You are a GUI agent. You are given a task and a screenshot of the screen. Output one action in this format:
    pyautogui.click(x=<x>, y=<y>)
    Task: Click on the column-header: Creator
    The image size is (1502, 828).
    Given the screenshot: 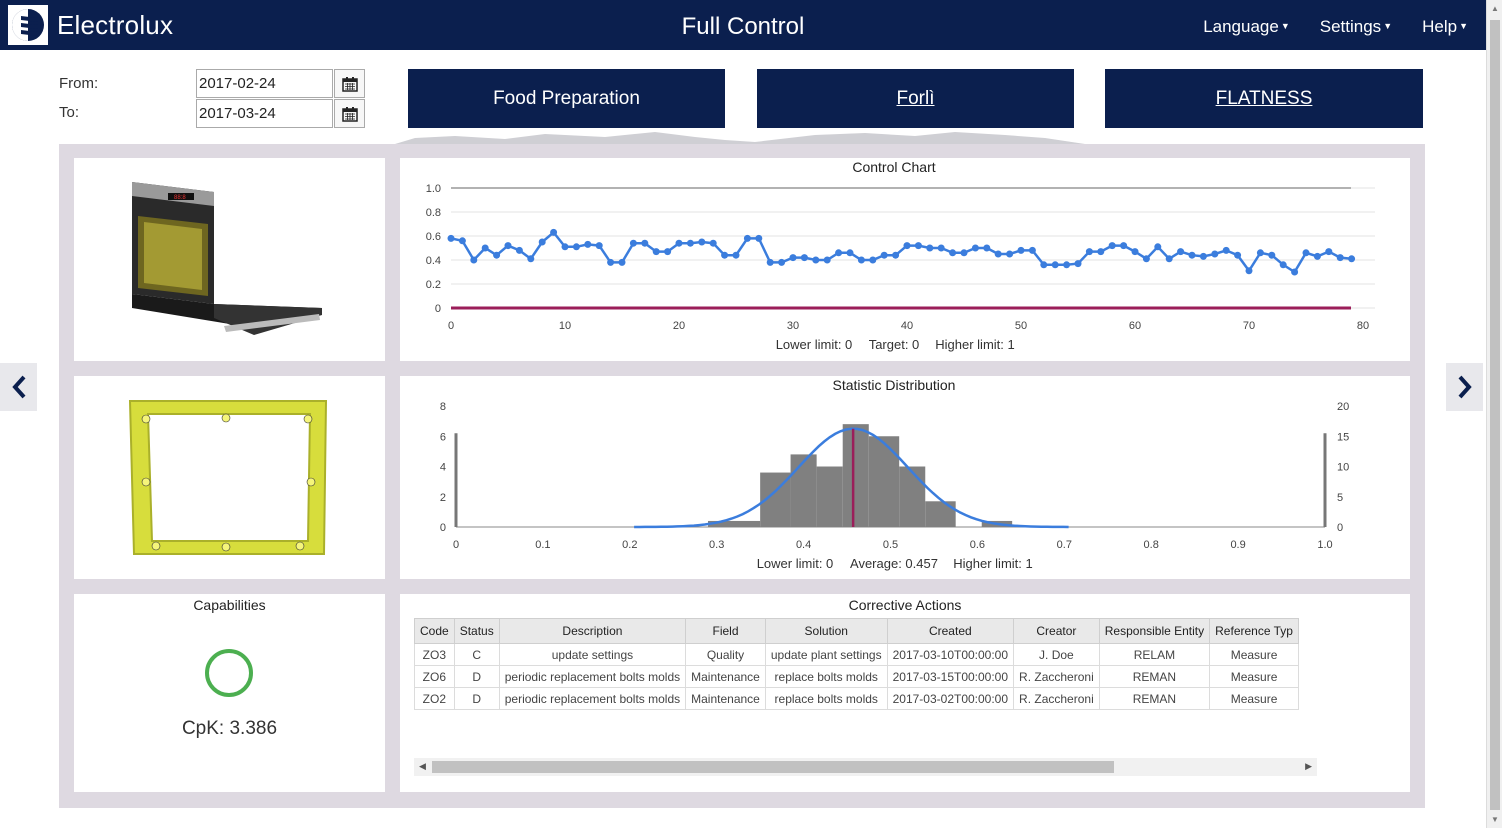 What is the action you would take?
    pyautogui.click(x=1056, y=631)
    